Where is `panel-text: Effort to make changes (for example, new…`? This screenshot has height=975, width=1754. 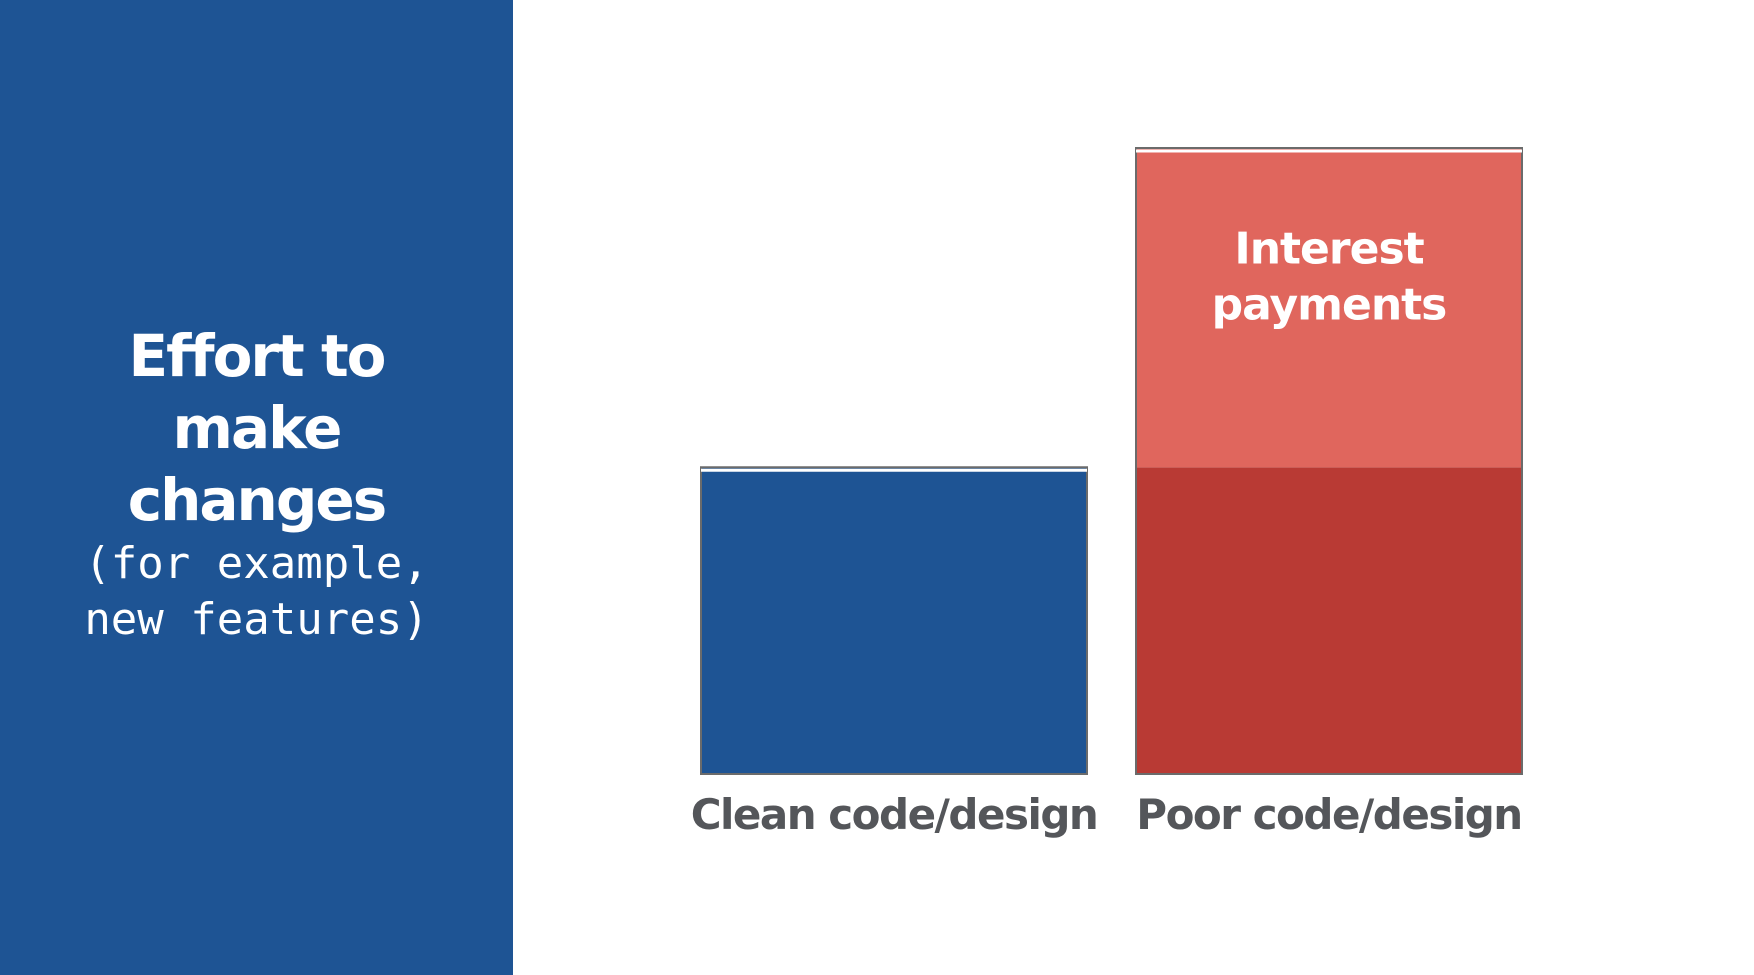
panel-text: Effort to make changes (for example, new… is located at coordinates (256, 484).